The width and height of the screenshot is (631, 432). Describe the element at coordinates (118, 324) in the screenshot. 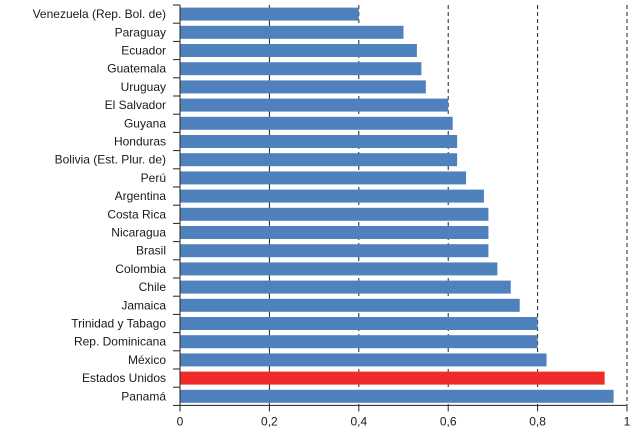

I see `category-label: Trinidad y Tabago` at that location.